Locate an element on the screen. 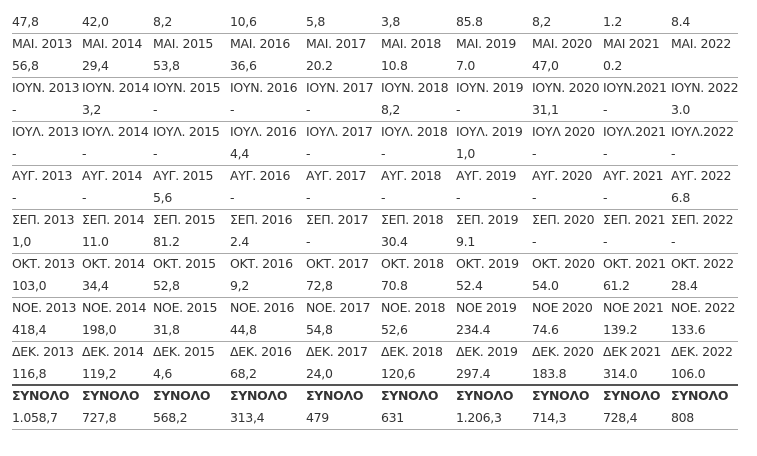 The image size is (757, 456). label-cell: ΙΟΥΛ 2020 is located at coordinates (563, 131).